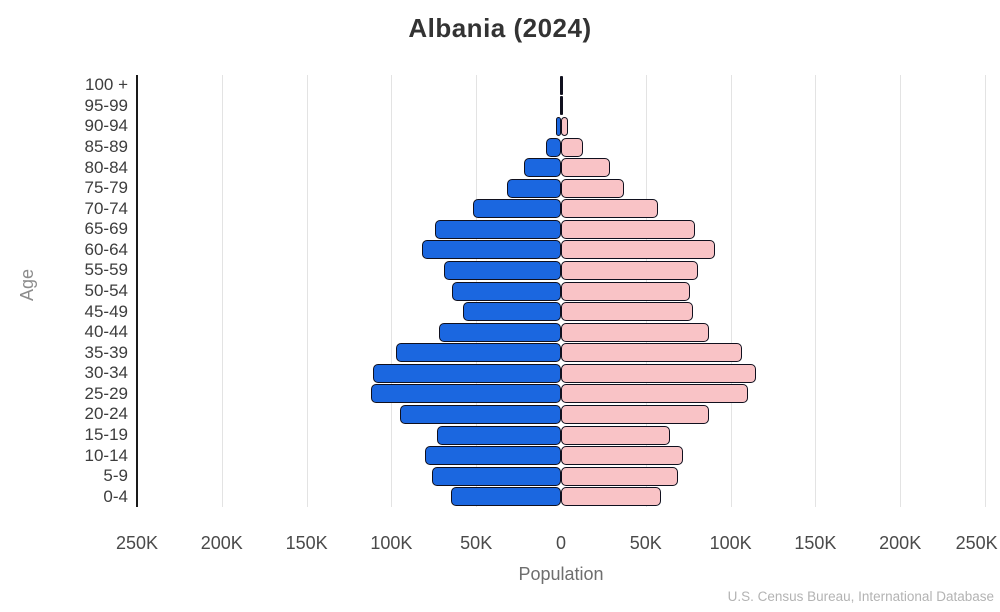 This screenshot has height=612, width=1000. Describe the element at coordinates (476, 543) in the screenshot. I see `x-tick-label-4: 50K` at that location.